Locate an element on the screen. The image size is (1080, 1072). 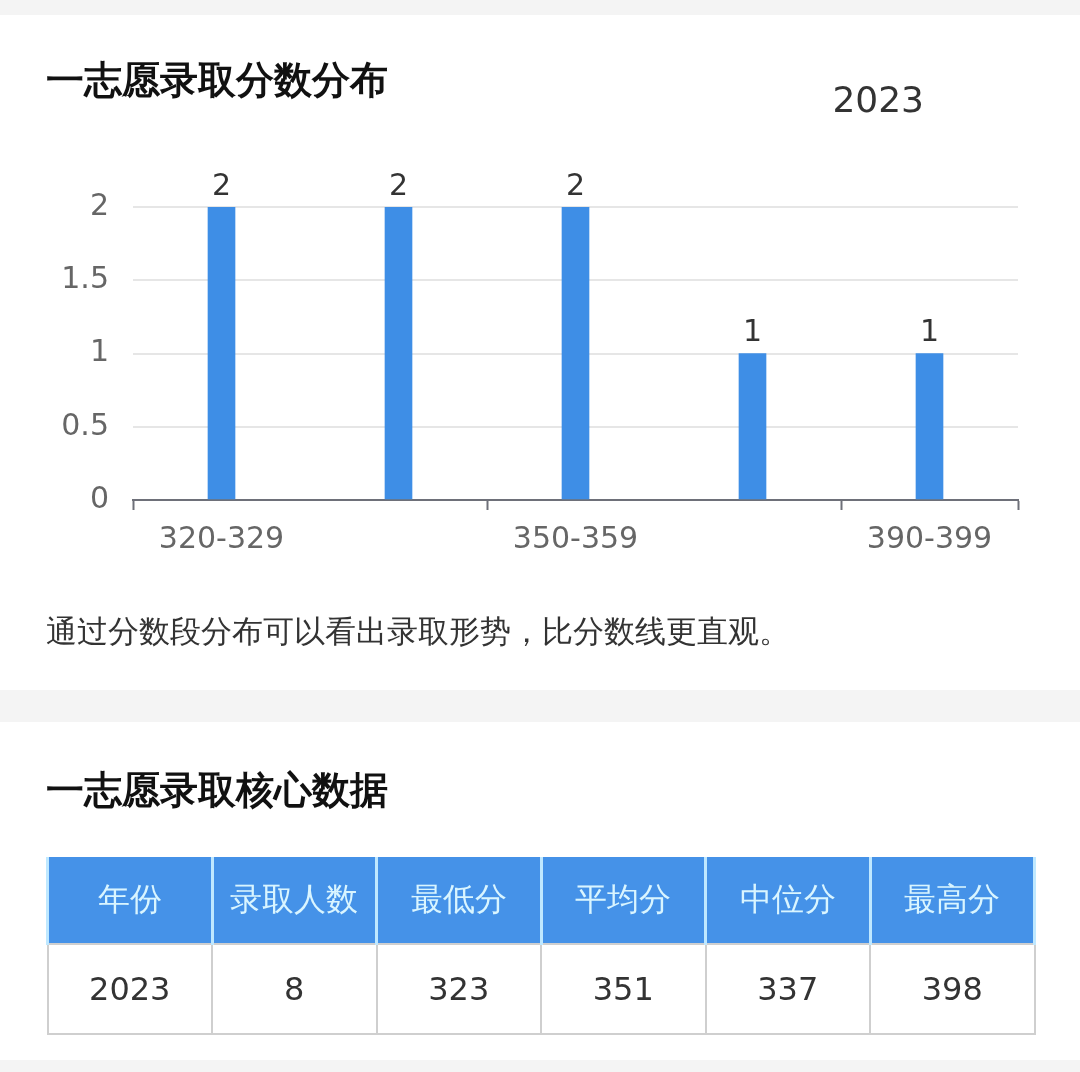
y-tick-label: 2 is located at coordinates (99, 204).